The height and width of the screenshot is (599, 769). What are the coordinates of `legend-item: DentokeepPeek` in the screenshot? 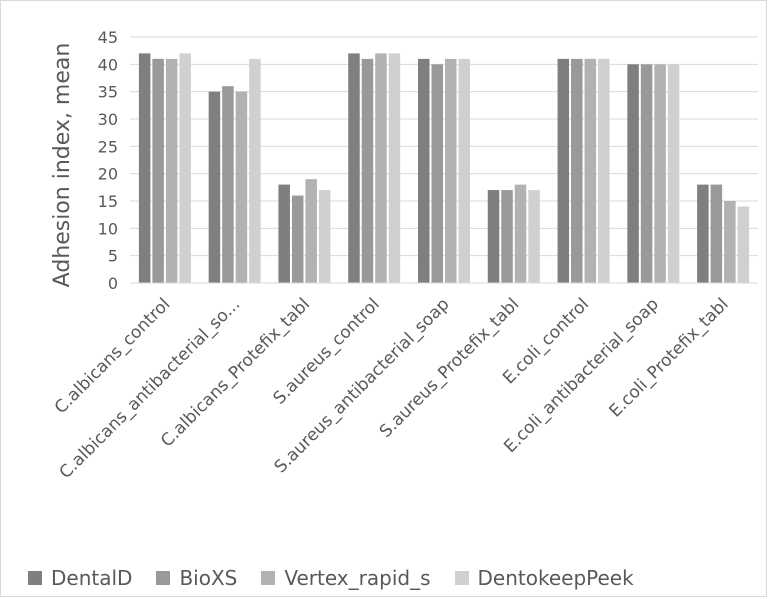 It's located at (544, 578).